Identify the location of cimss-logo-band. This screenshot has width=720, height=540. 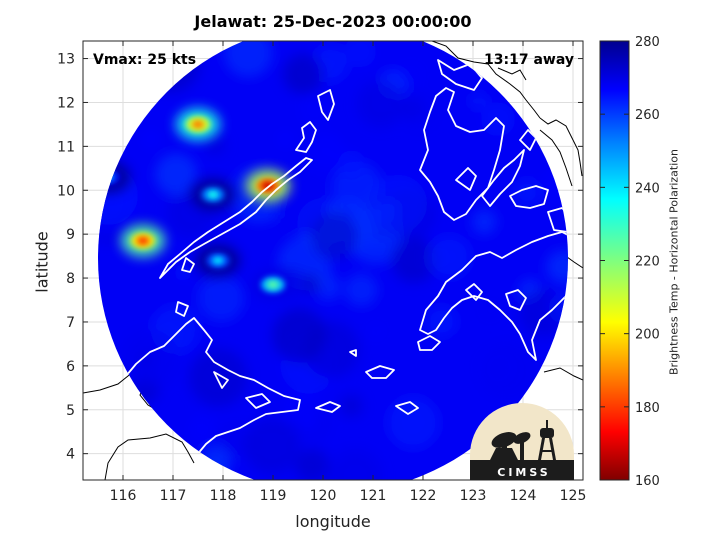
(522, 470).